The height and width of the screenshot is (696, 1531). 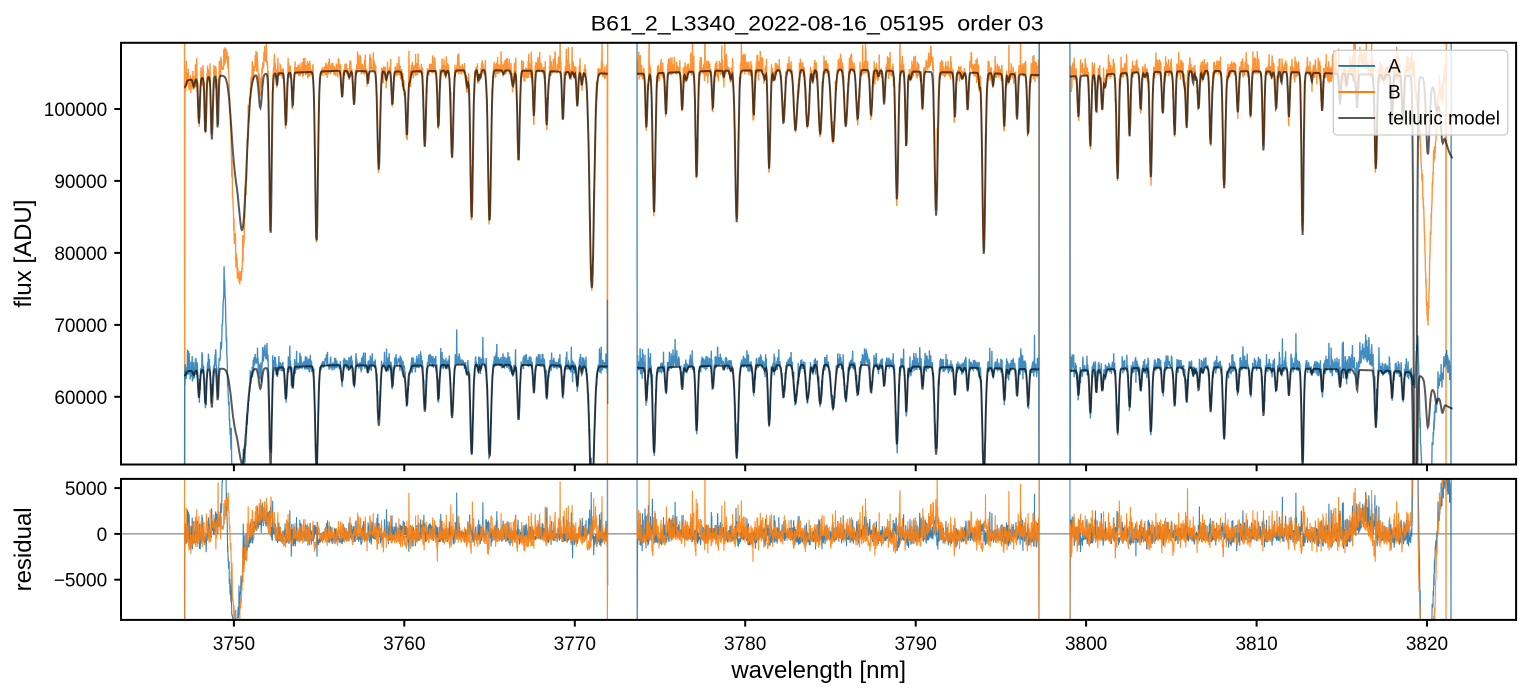 I want to click on svg-text: B, so click(x=1394, y=93).